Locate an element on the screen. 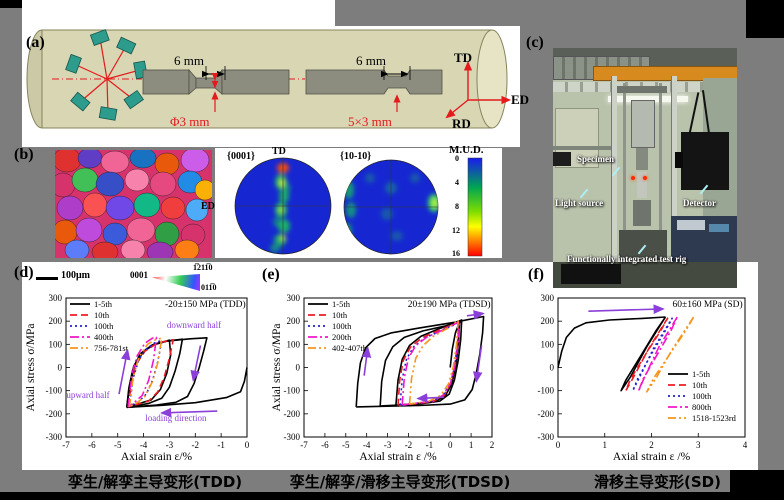 The height and width of the screenshot is (500, 784). cylinder-right-cap is located at coordinates (492, 79).